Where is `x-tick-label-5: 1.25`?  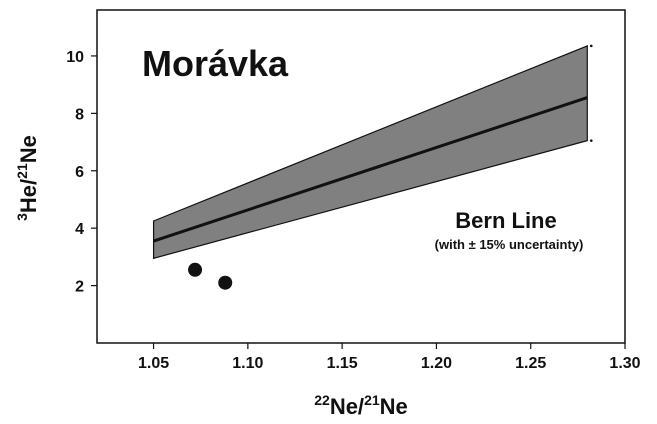
x-tick-label-5: 1.25 is located at coordinates (530, 363).